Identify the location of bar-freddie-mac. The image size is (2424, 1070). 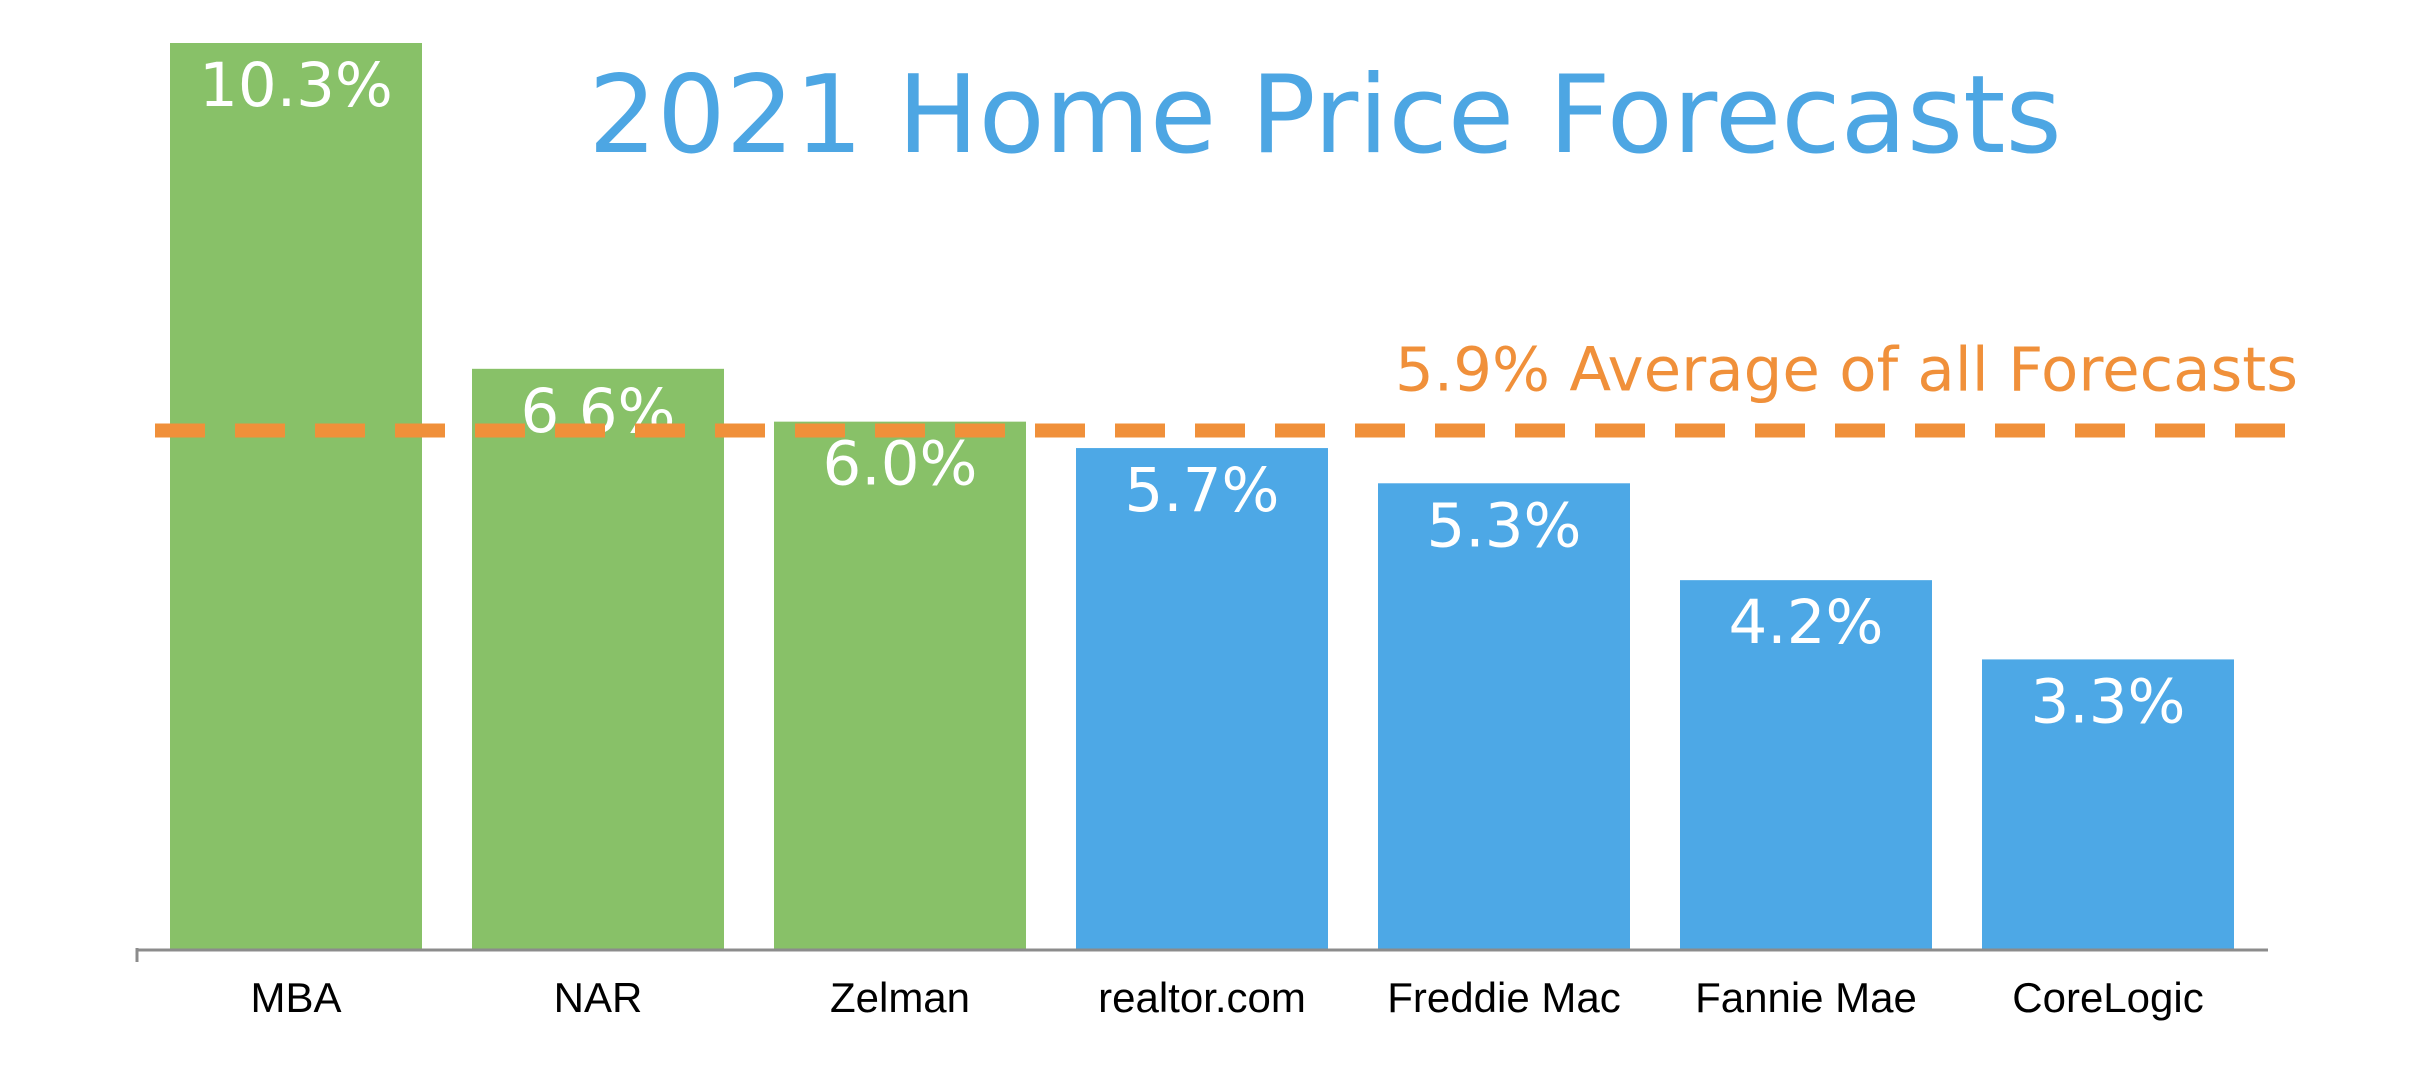
(1504, 716).